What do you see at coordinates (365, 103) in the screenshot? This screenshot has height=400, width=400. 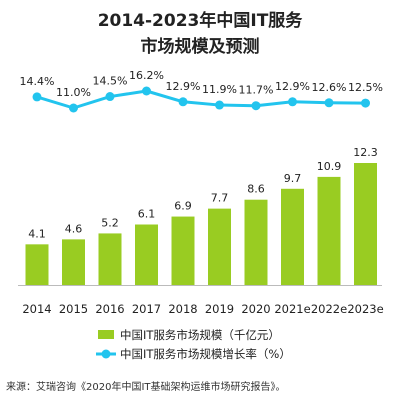 I see `growth-point-2023e` at bounding box center [365, 103].